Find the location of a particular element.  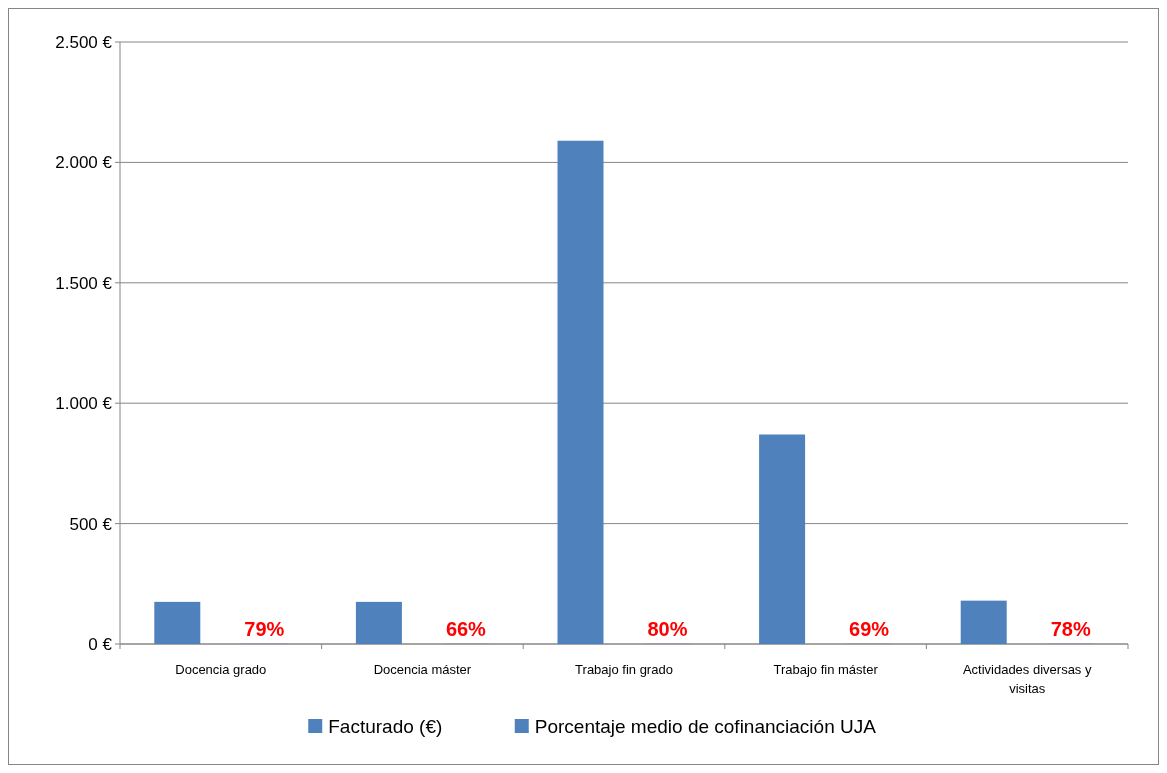

x-tick-label: Docencia grado is located at coordinates (221, 669).